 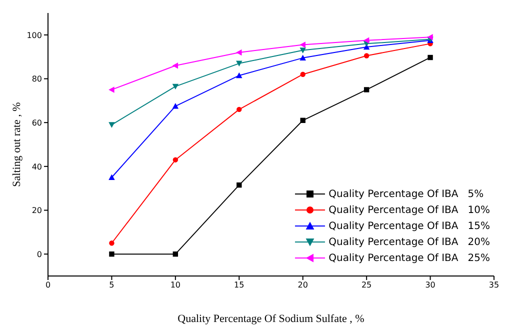 I want to click on y-tick-label: 100, so click(x=34, y=35).